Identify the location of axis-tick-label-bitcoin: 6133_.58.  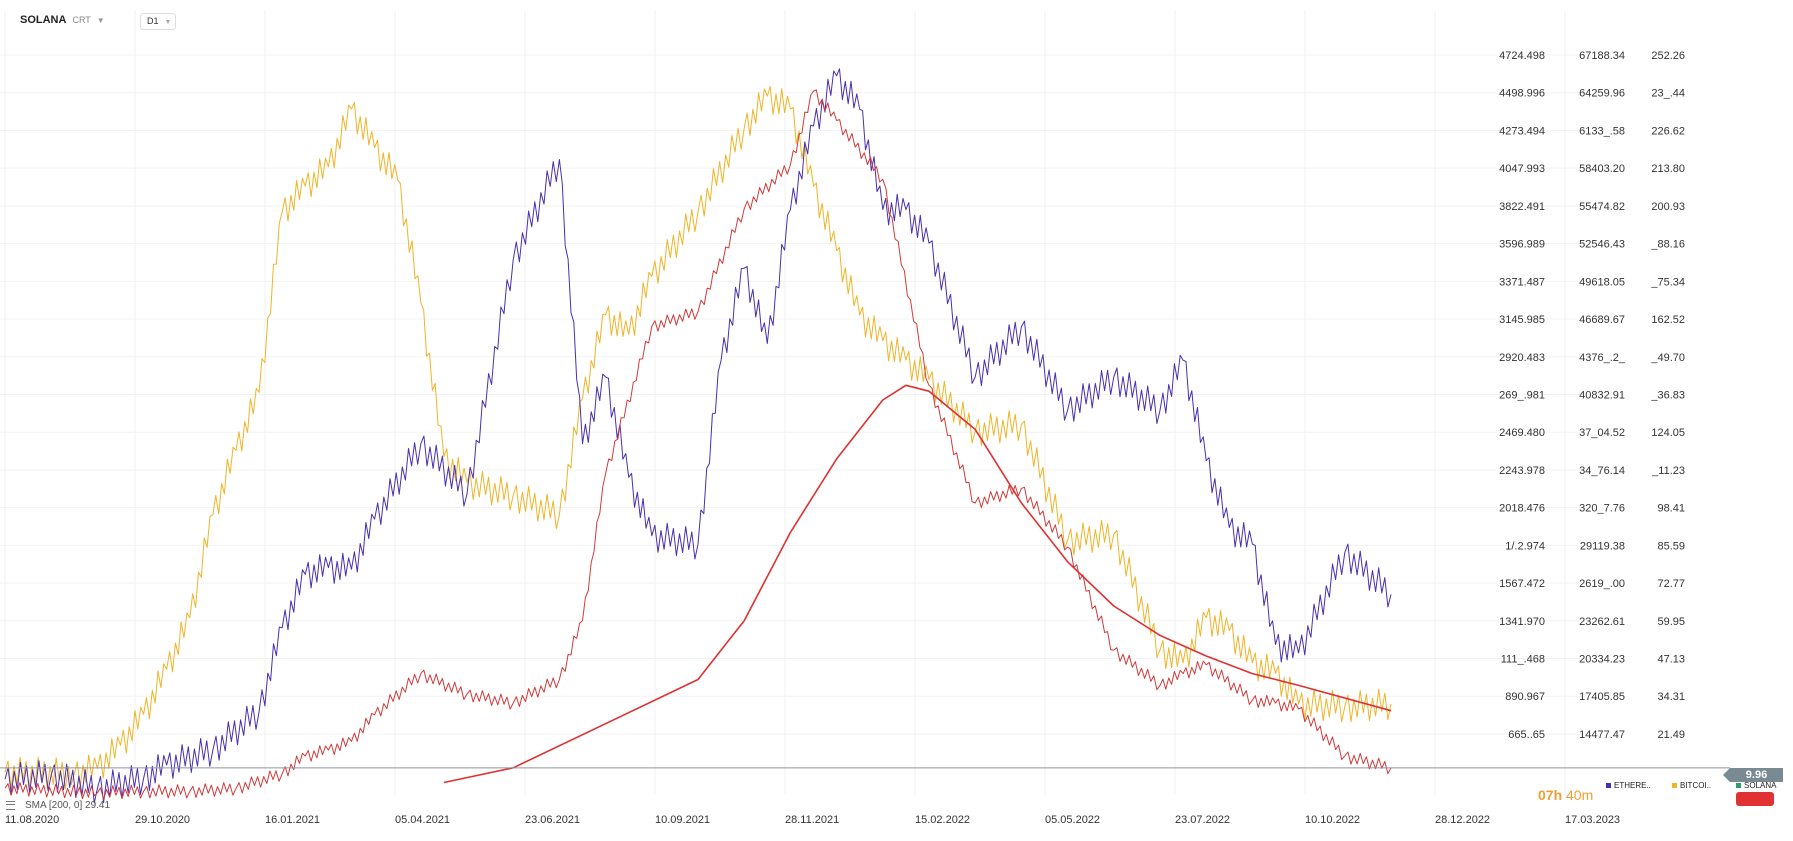
(1602, 131).